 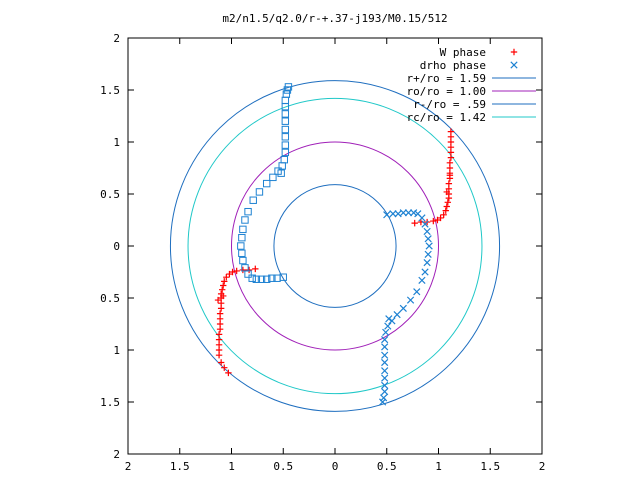 What do you see at coordinates (116, 454) in the screenshot?
I see `y-tick-label: 2` at bounding box center [116, 454].